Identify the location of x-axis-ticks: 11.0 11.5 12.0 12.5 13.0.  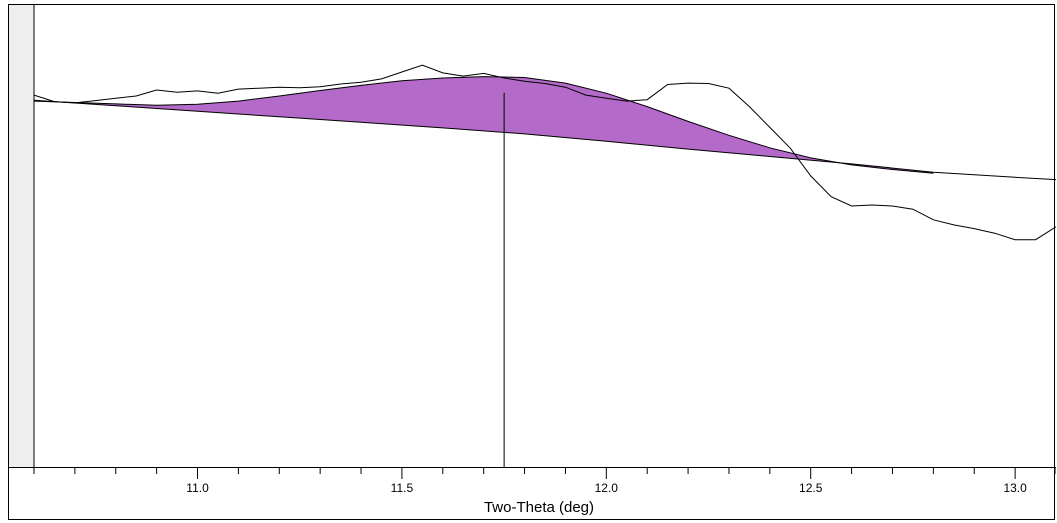
(544, 481).